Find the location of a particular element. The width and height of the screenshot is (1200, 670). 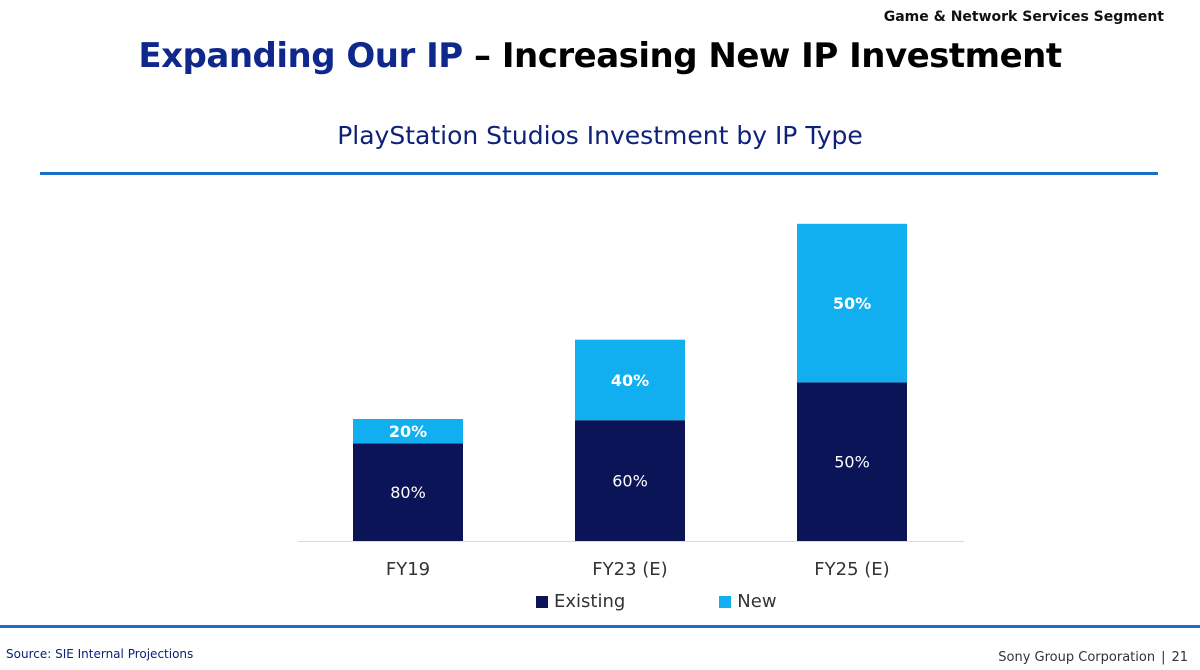

data-label-fy25-e-new: 50% is located at coordinates (852, 303).